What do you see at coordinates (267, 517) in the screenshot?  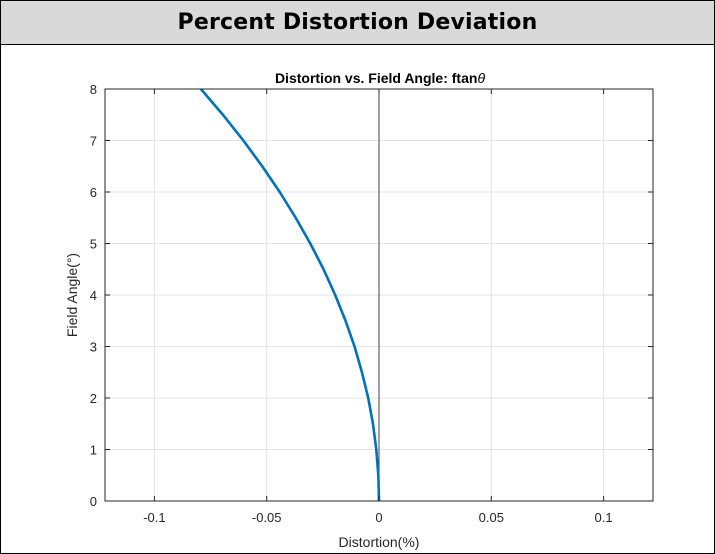 I see `x-tick-label: -0.05` at bounding box center [267, 517].